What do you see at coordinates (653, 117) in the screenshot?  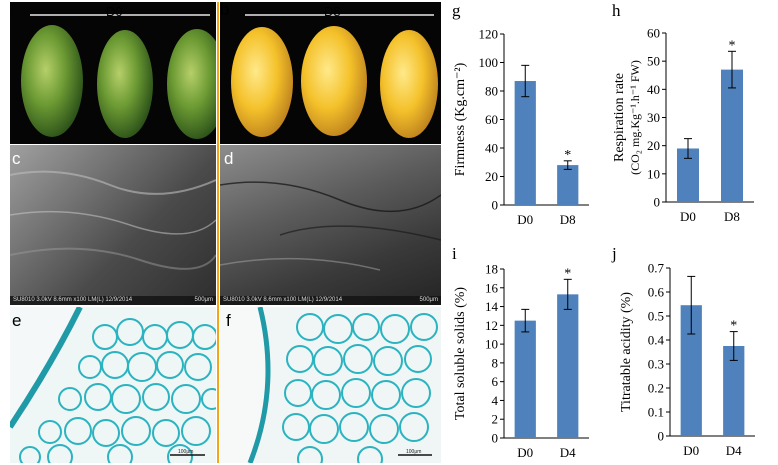 I see `y-tick-label-h-3: 30` at bounding box center [653, 117].